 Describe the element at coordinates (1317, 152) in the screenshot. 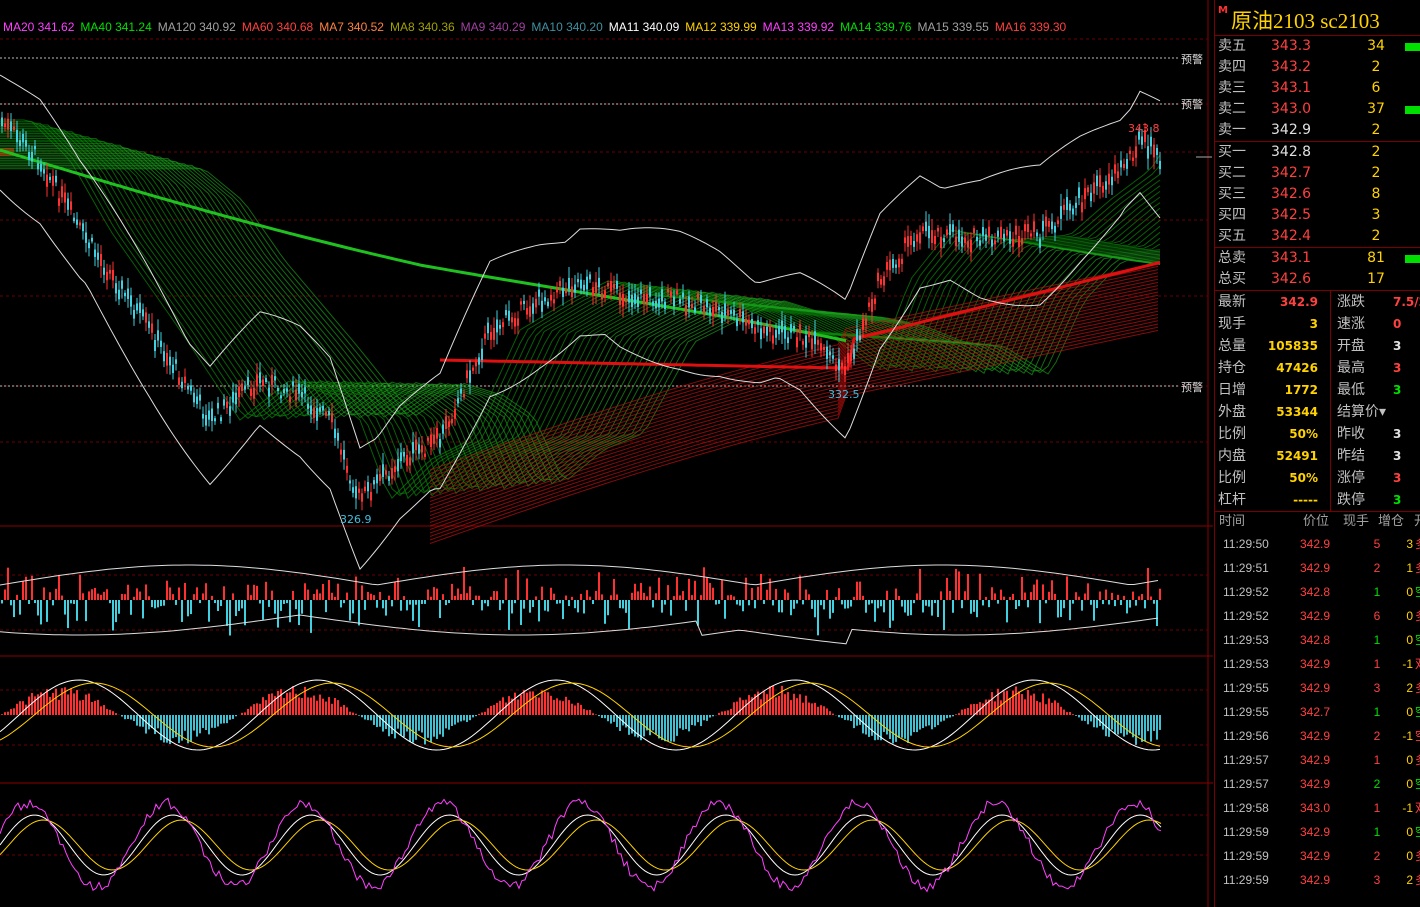

I see `orderbook-row: 买一 342.8 2` at that location.